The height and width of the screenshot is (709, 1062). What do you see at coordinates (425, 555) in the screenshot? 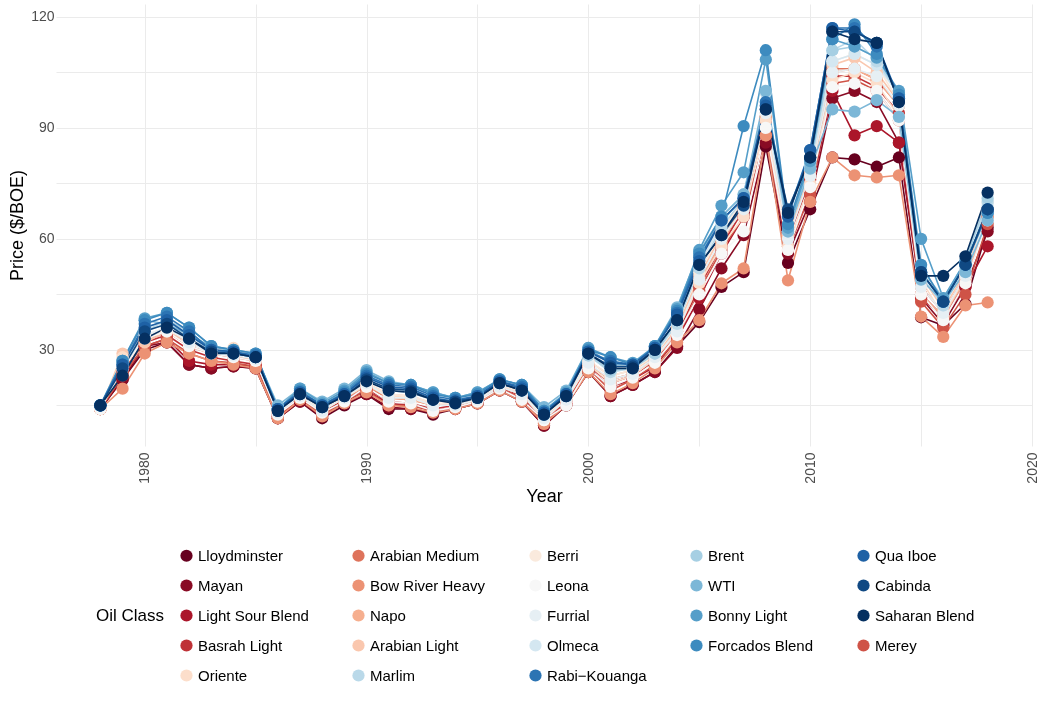
I see `legend-label: Arabian Medium` at bounding box center [425, 555].